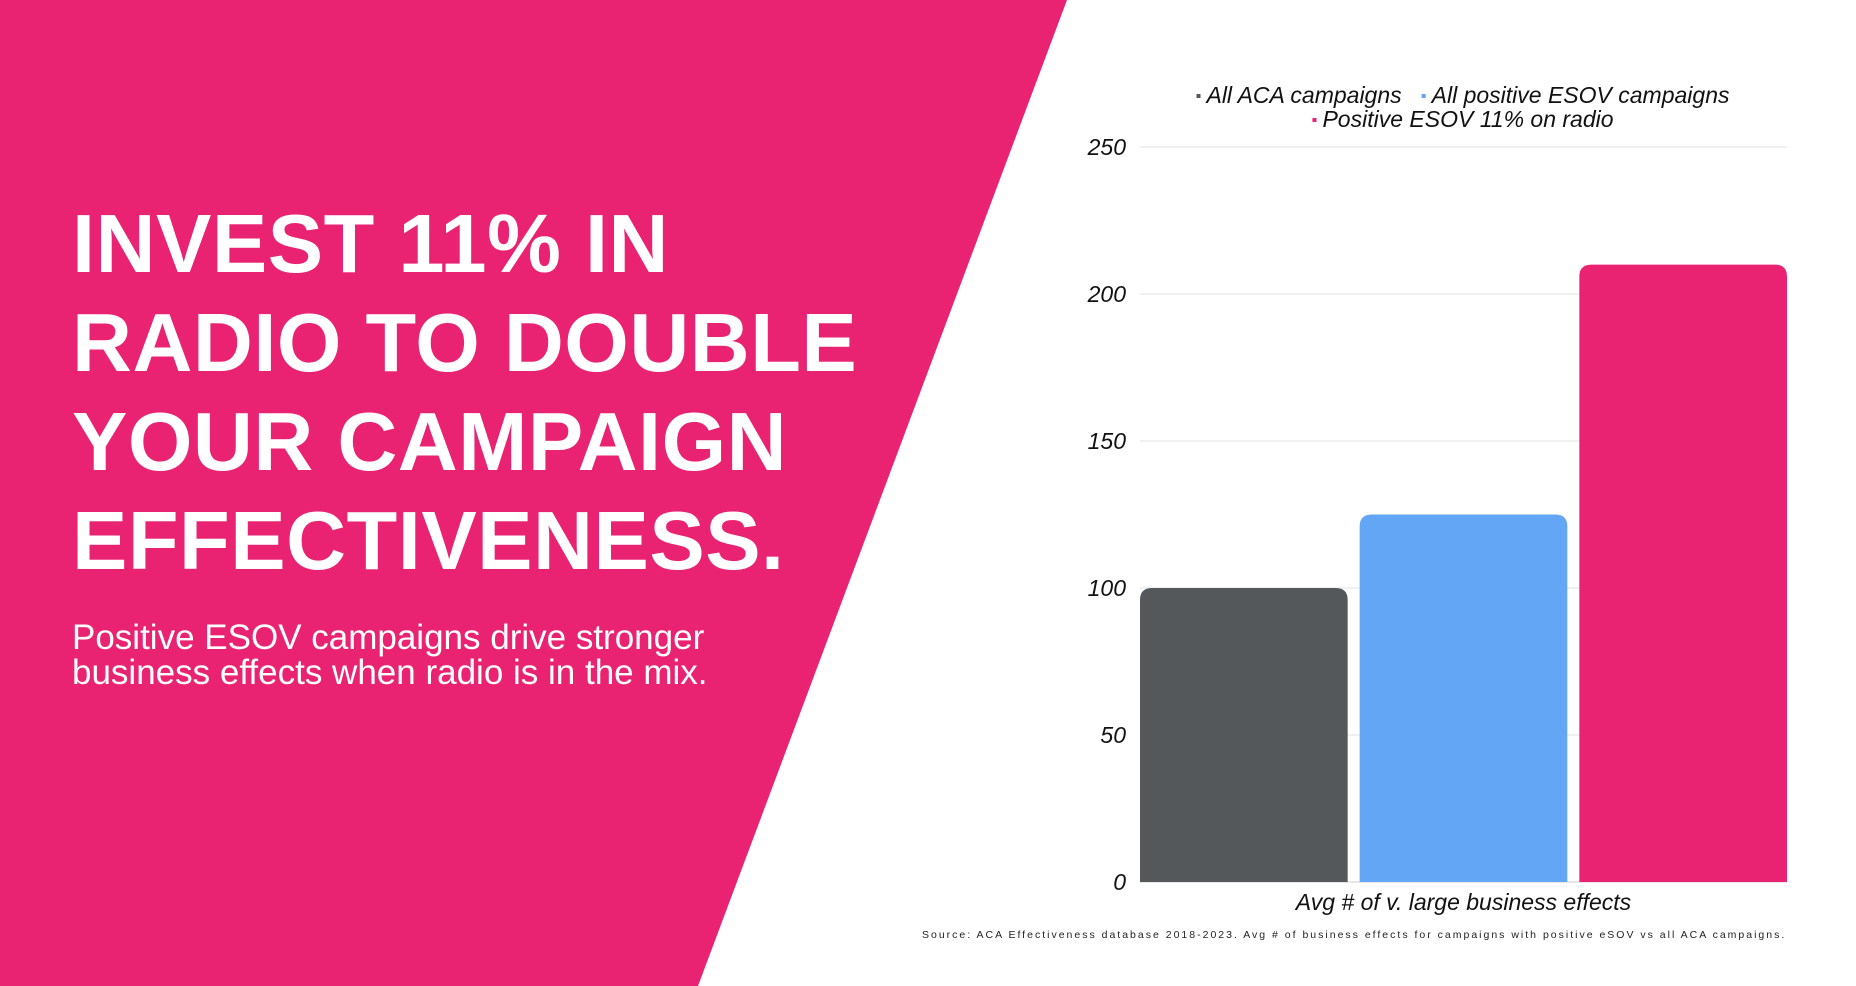 The height and width of the screenshot is (986, 1856). Describe the element at coordinates (1107, 147) in the screenshot. I see `y-tick-label: 250` at that location.